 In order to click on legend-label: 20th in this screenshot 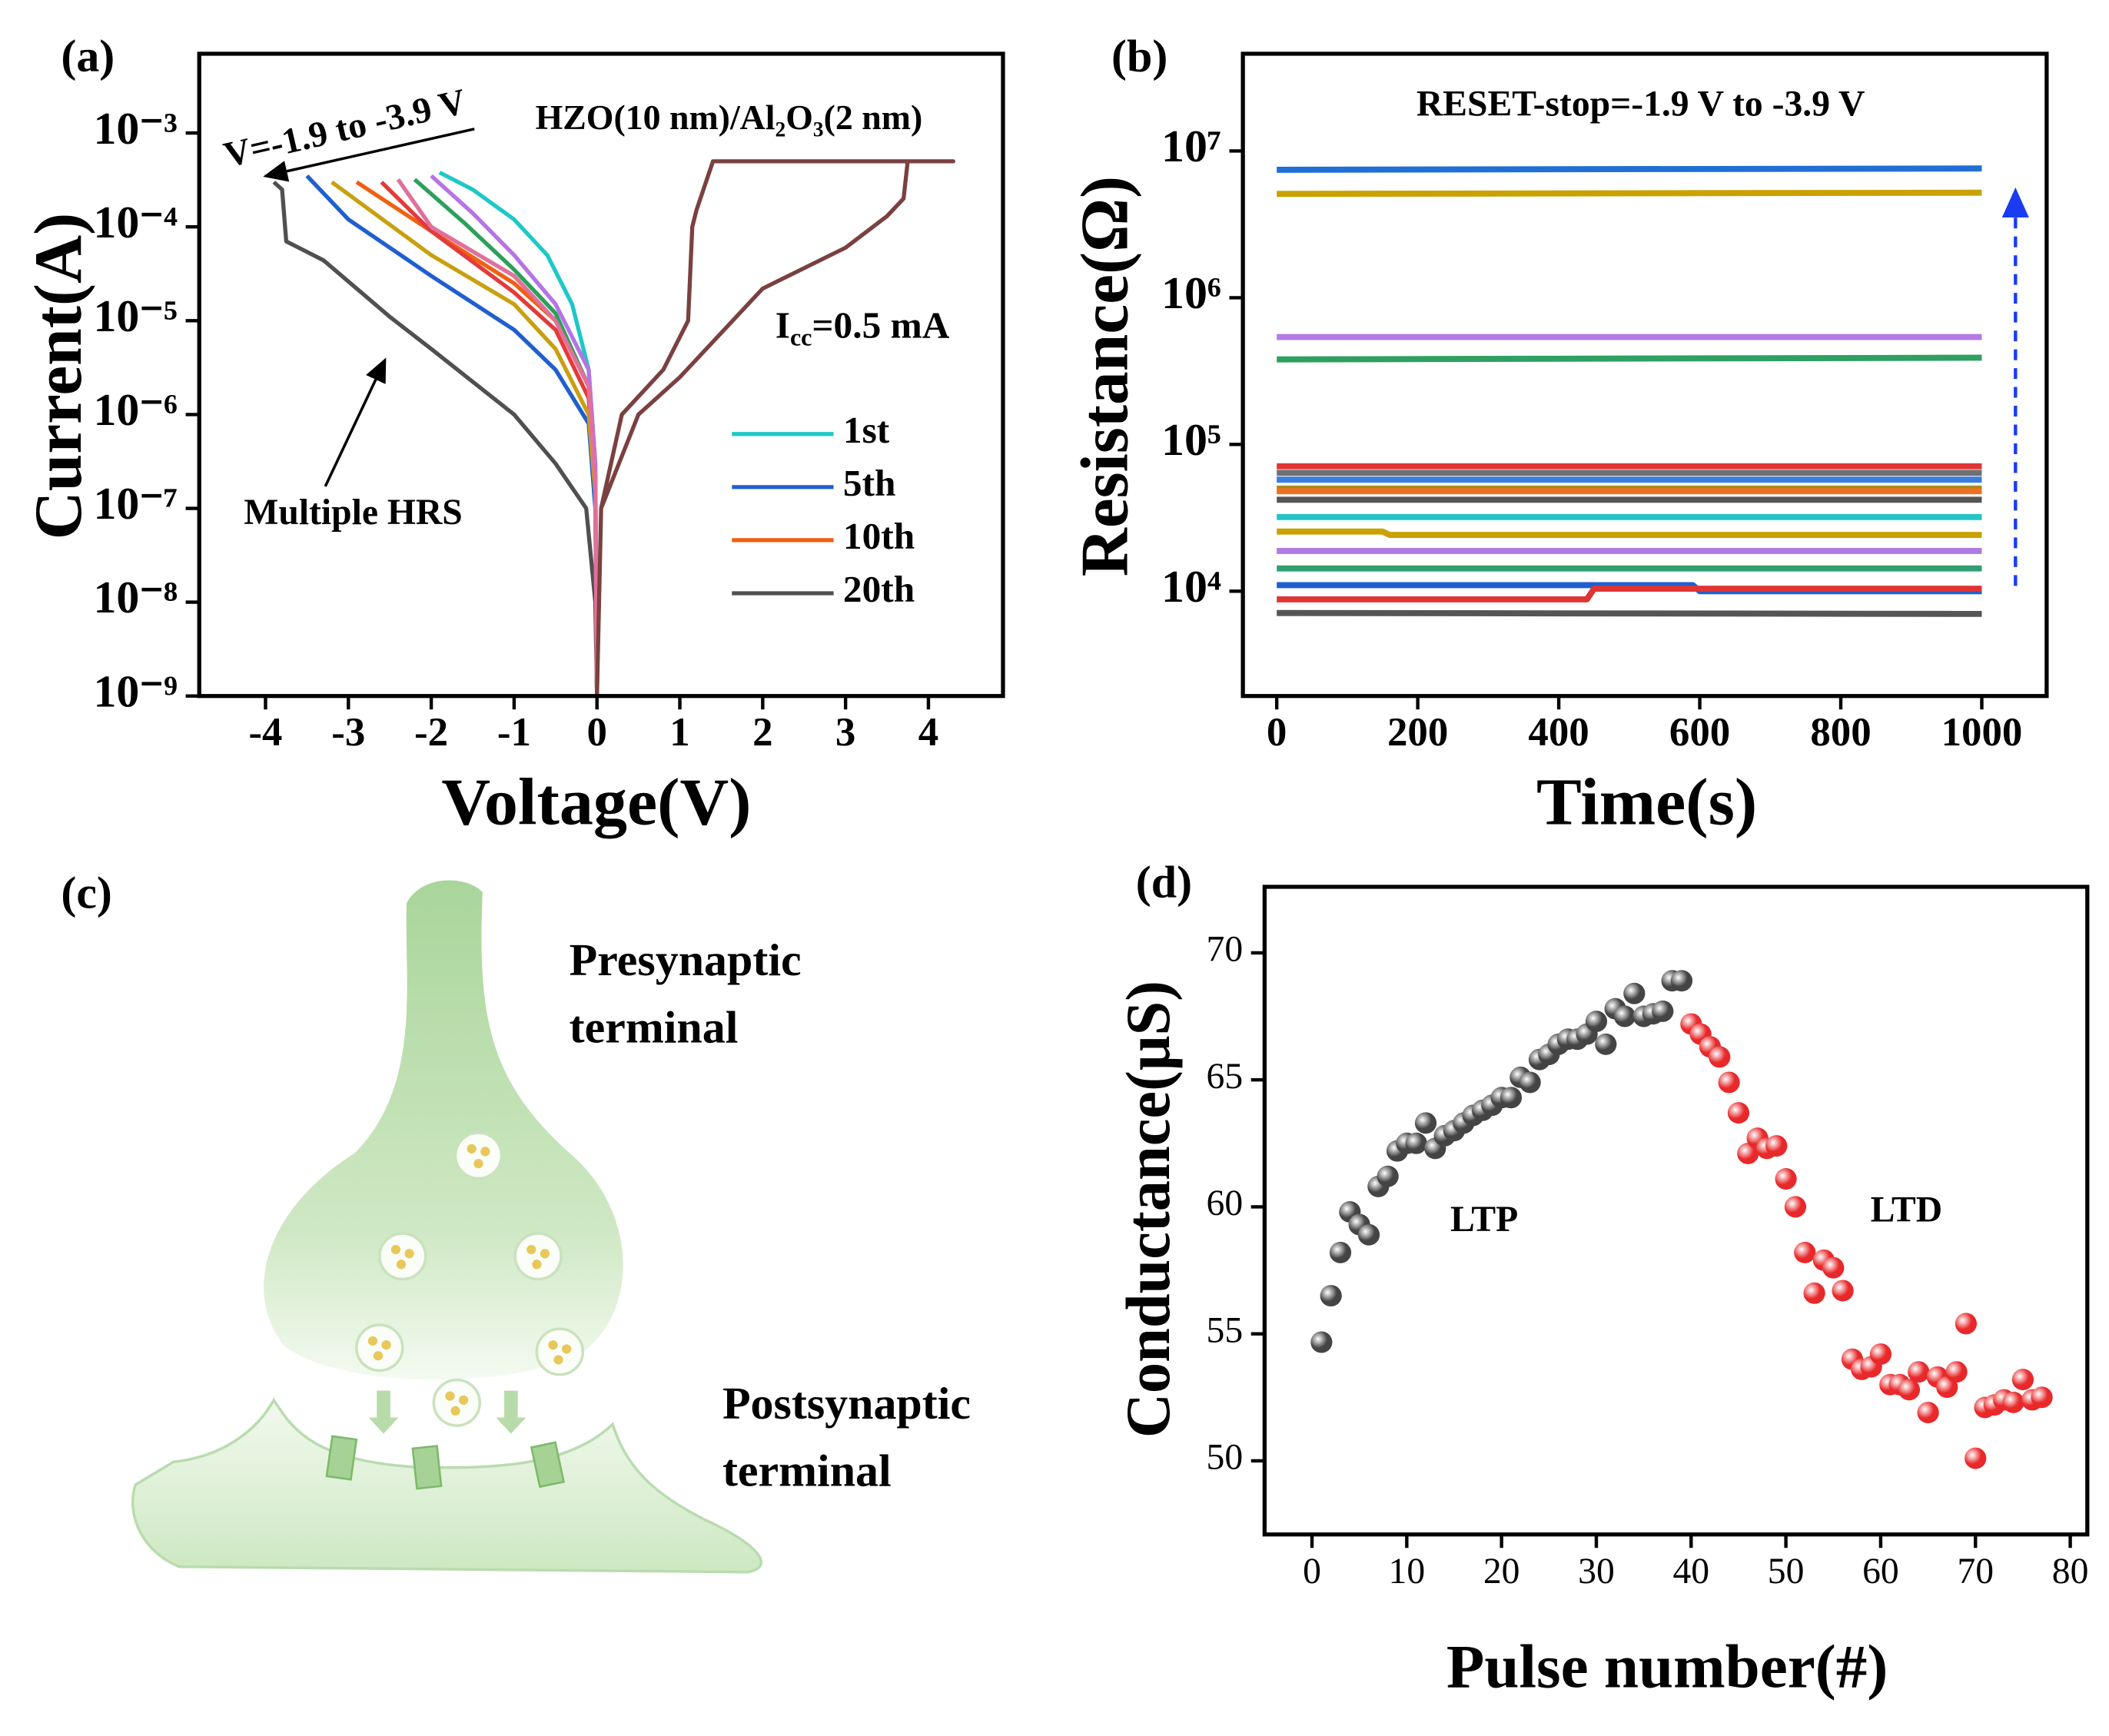, I will do `click(879, 589)`.